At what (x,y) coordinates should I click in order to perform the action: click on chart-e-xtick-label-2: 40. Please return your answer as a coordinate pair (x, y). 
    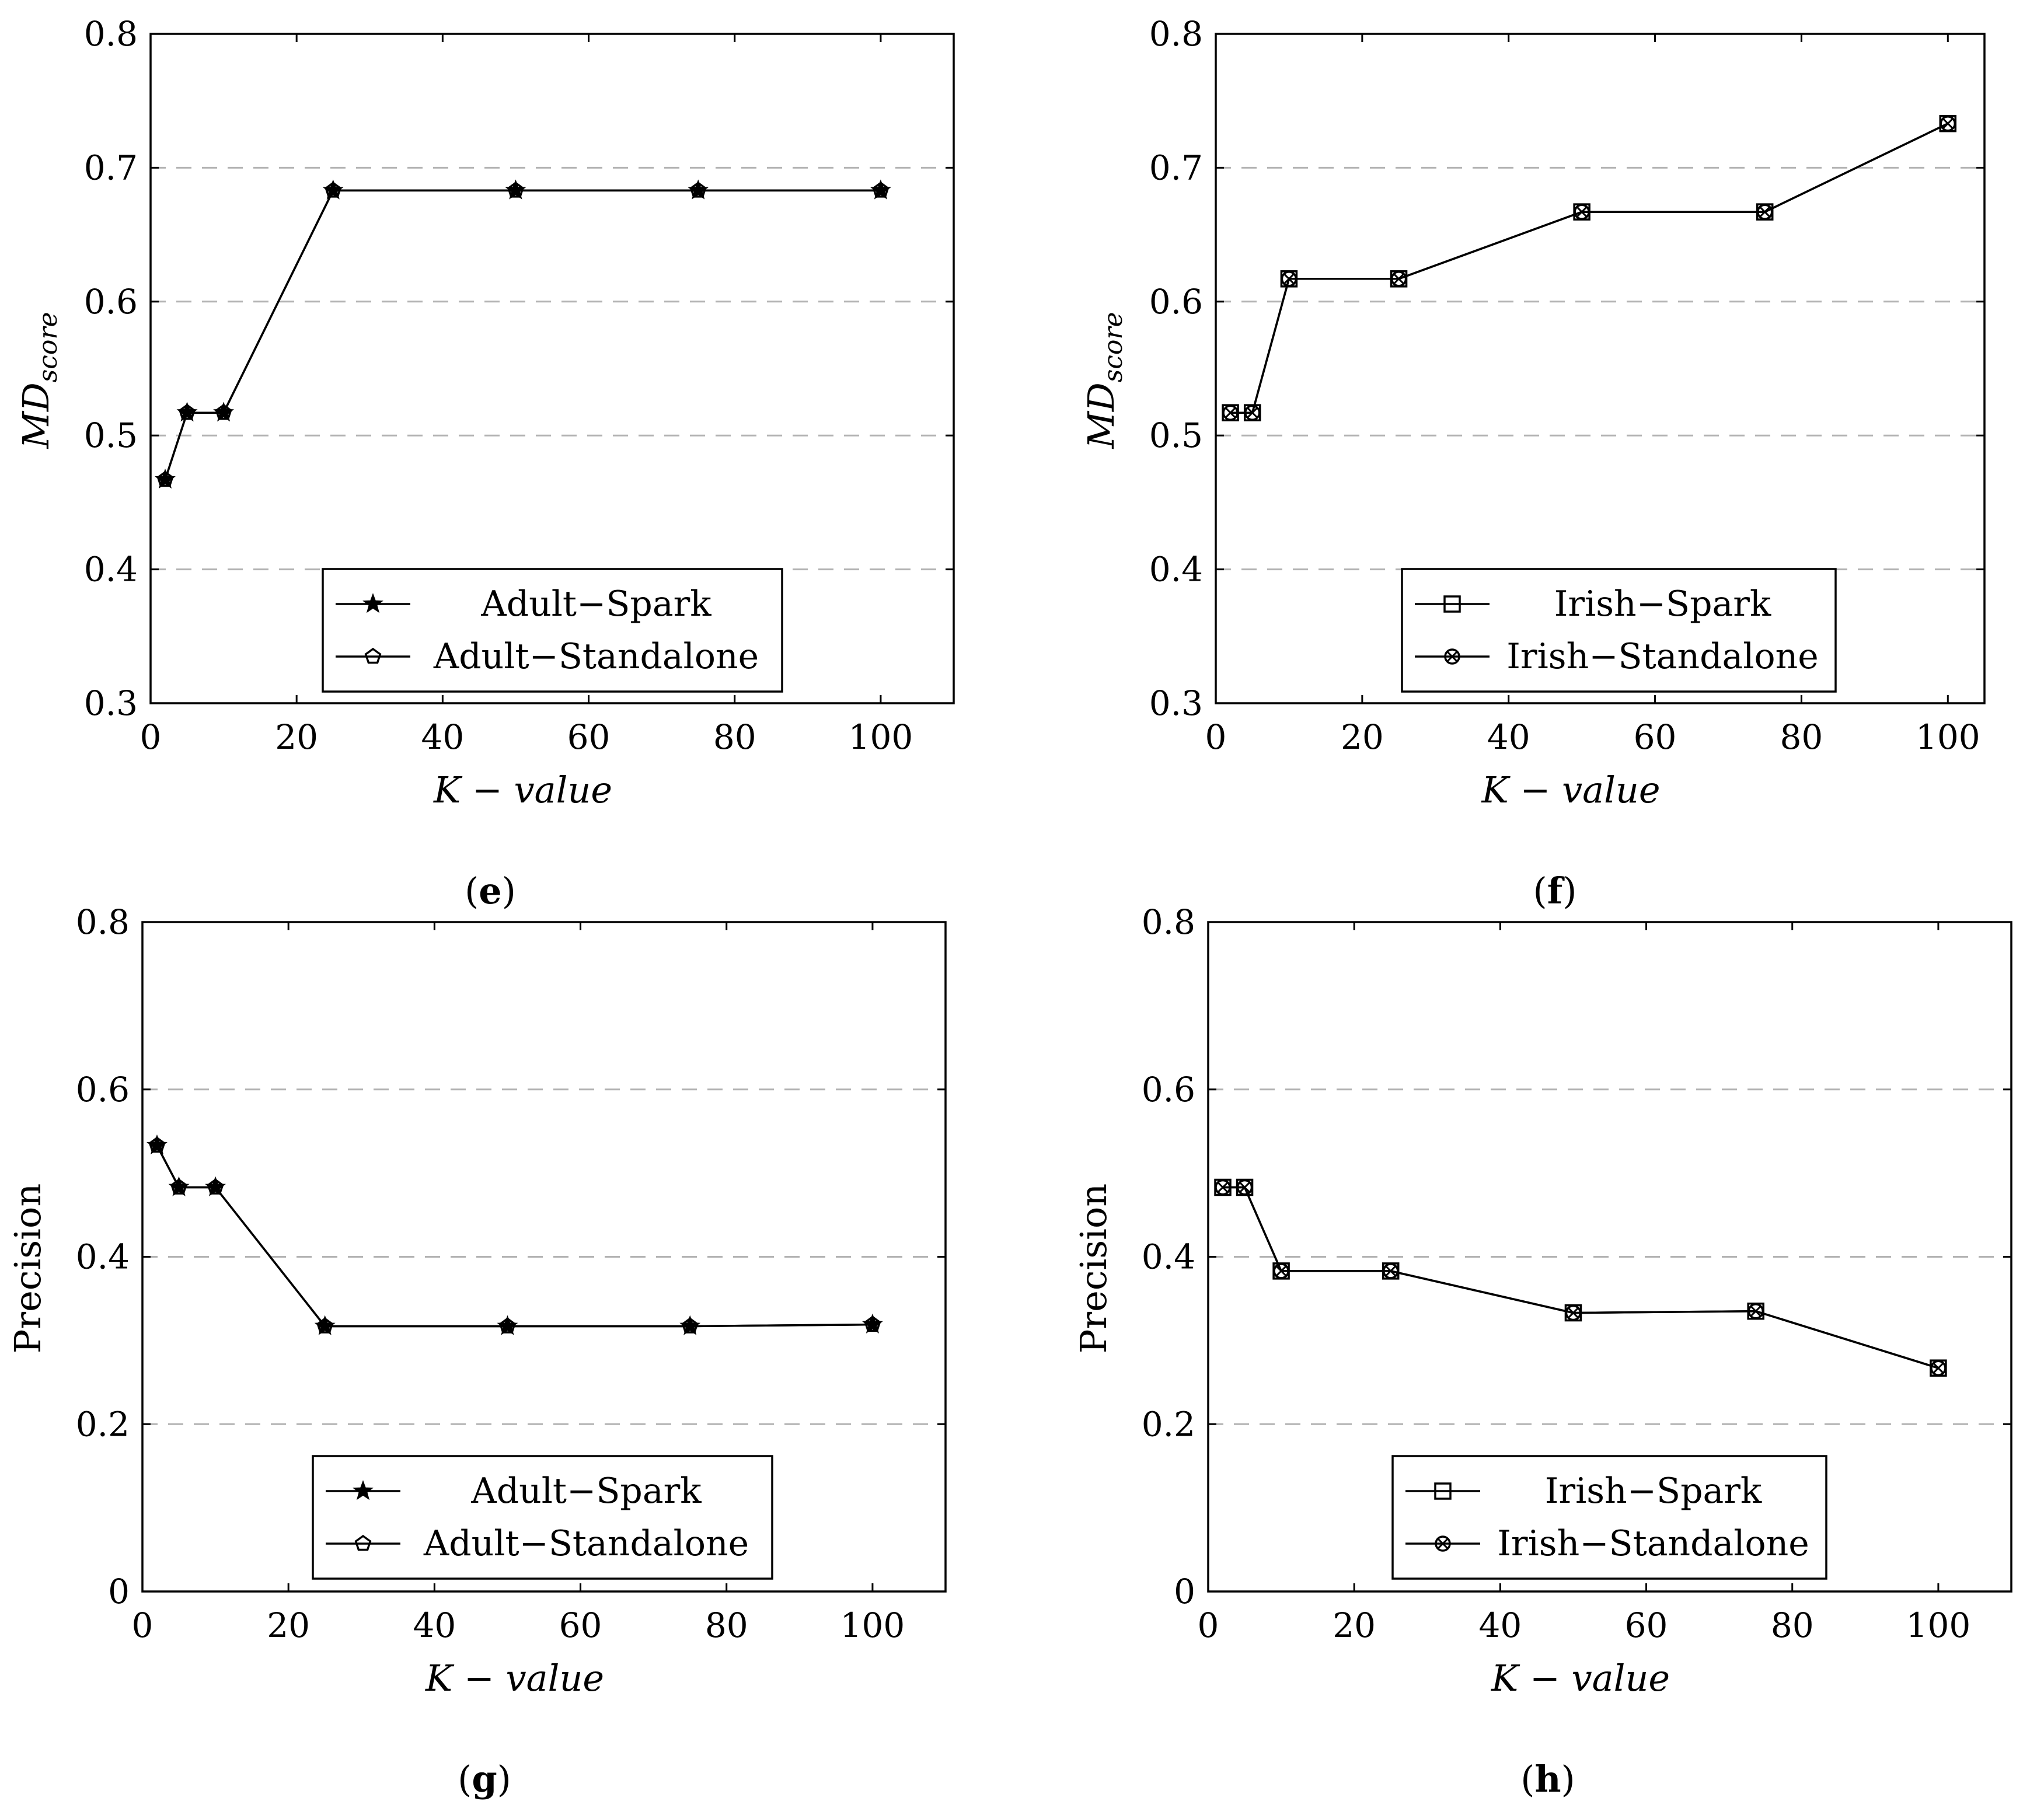
    Looking at the image, I should click on (442, 737).